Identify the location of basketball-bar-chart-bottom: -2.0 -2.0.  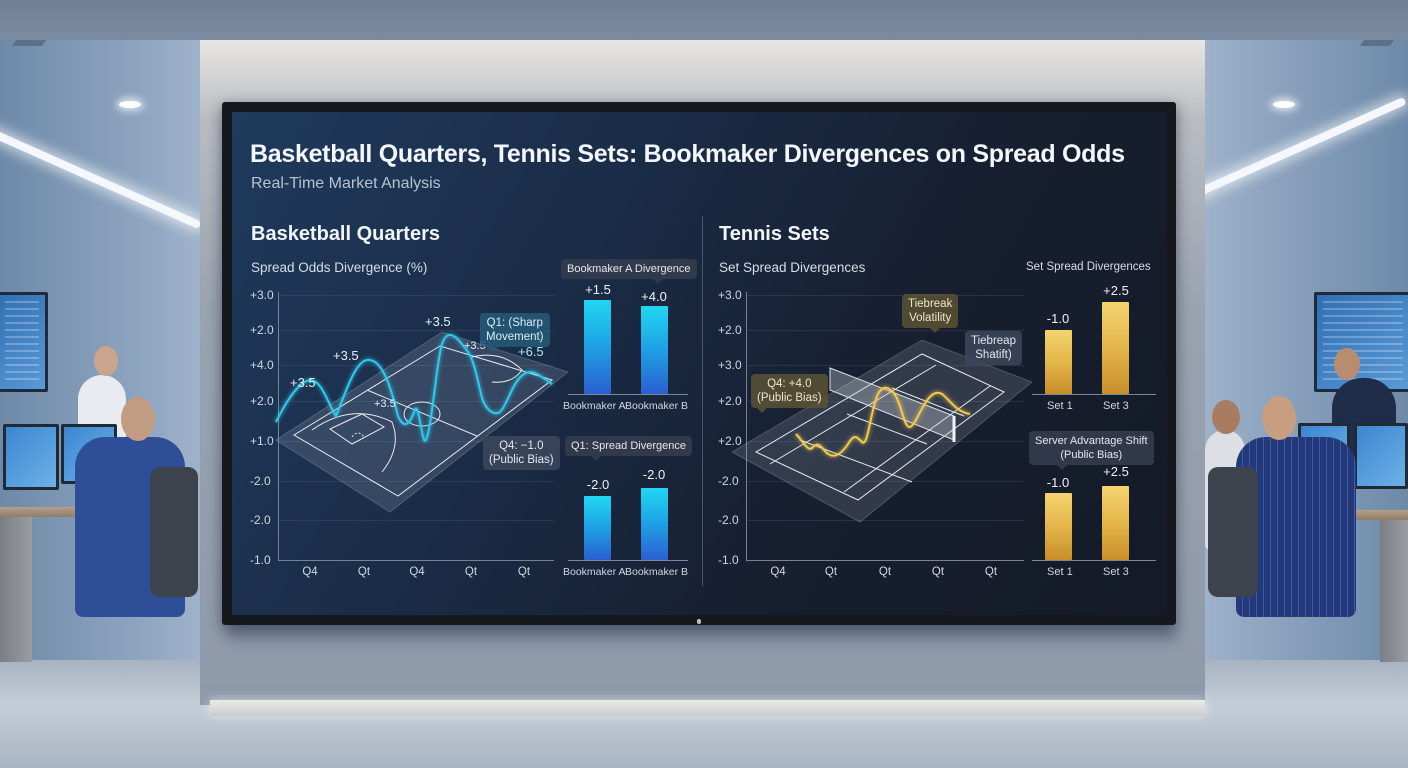
(626, 514).